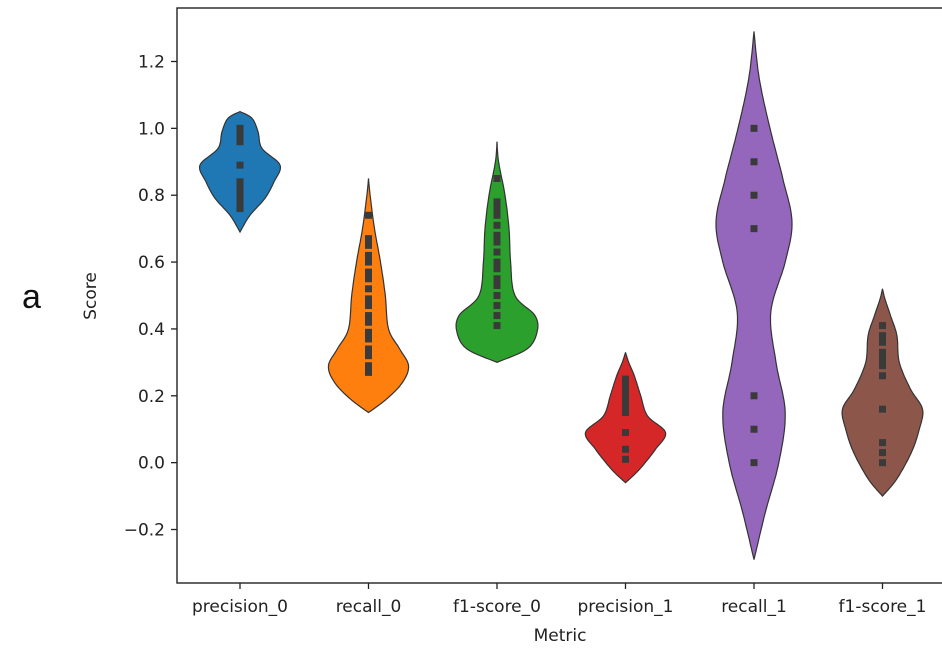 Image resolution: width=942 pixels, height=654 pixels. Describe the element at coordinates (560, 636) in the screenshot. I see `x-axis-title: Metric` at that location.